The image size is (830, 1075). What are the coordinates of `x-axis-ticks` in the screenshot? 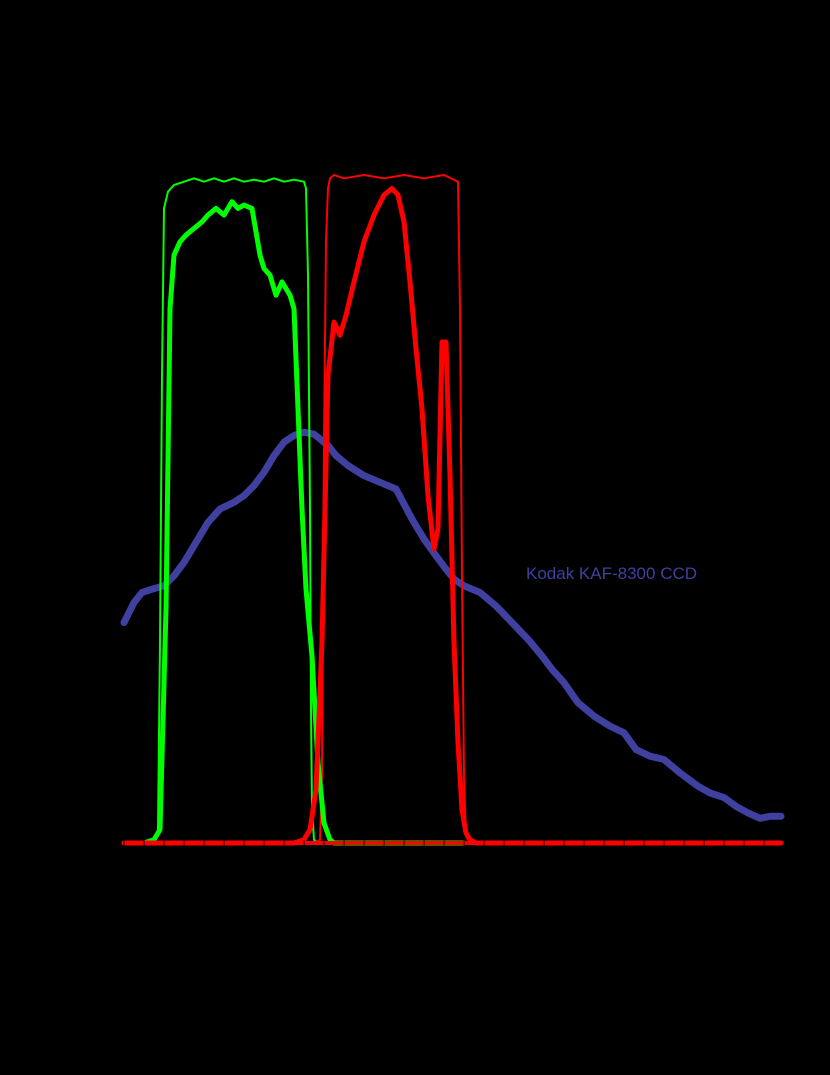 It's located at (444, 843).